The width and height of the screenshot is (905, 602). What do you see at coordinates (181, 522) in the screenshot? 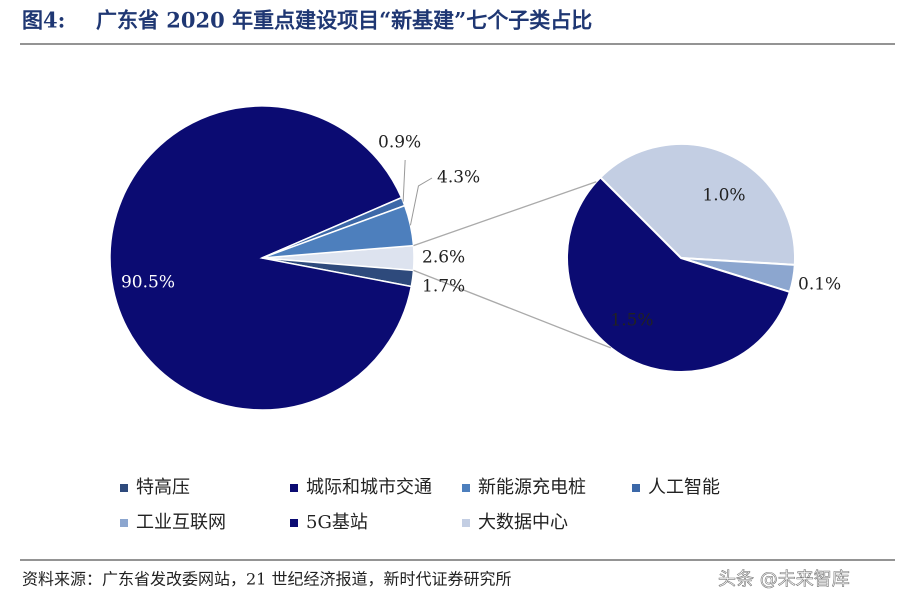
I see `legend-label: 工业互联网` at bounding box center [181, 522].